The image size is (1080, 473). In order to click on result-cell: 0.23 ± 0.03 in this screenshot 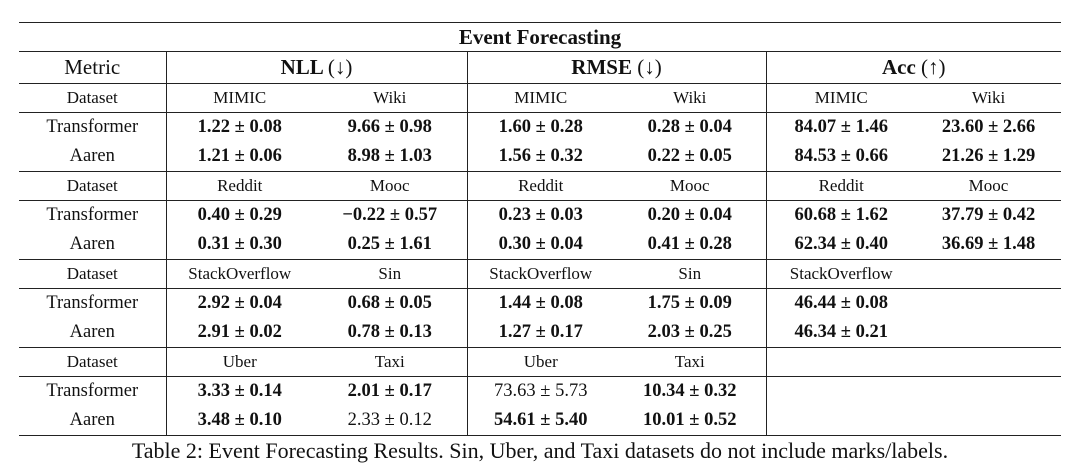, I will do `click(540, 215)`.